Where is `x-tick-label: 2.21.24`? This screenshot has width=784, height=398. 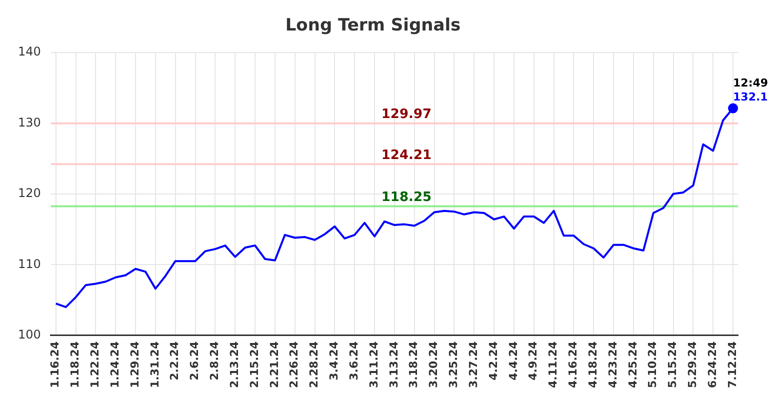
x-tick-label: 2.21.24 is located at coordinates (274, 364).